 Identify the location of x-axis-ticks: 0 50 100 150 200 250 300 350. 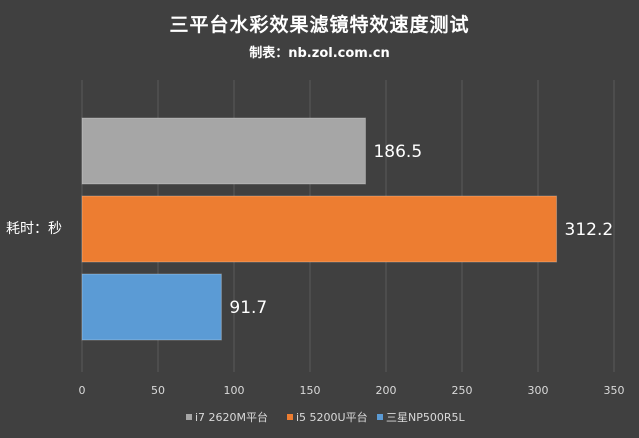
(352, 390).